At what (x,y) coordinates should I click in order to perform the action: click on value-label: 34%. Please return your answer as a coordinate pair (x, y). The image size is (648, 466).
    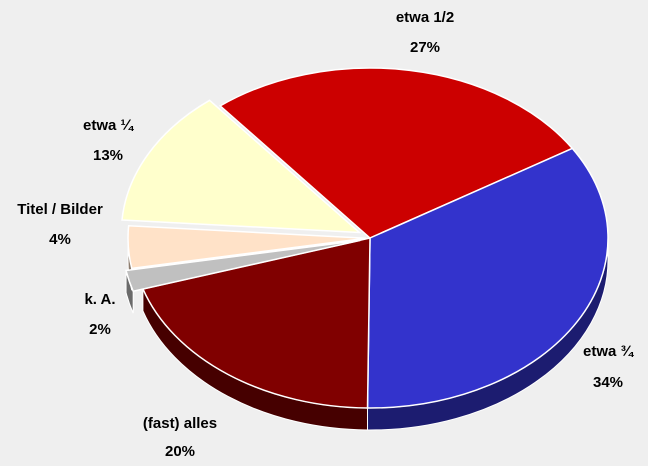
    Looking at the image, I should click on (608, 382).